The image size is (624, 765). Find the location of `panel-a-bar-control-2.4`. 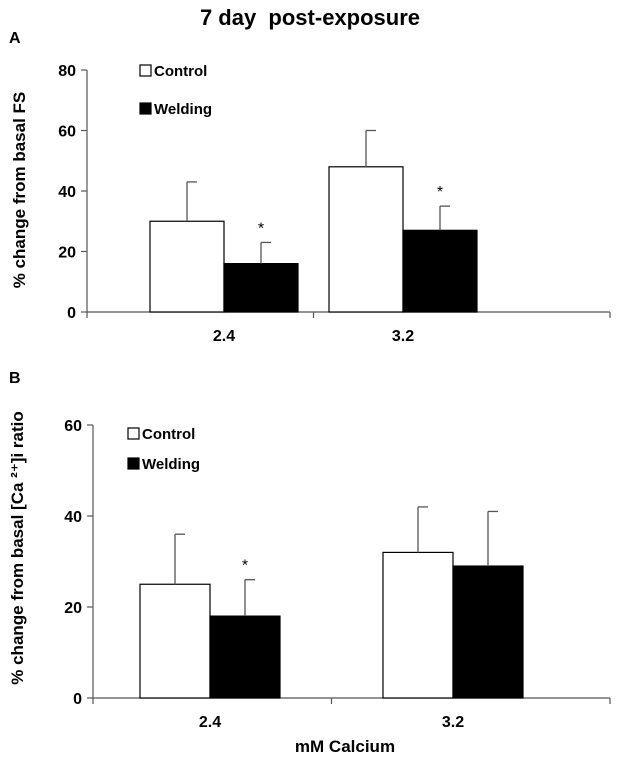

panel-a-bar-control-2.4 is located at coordinates (187, 266).